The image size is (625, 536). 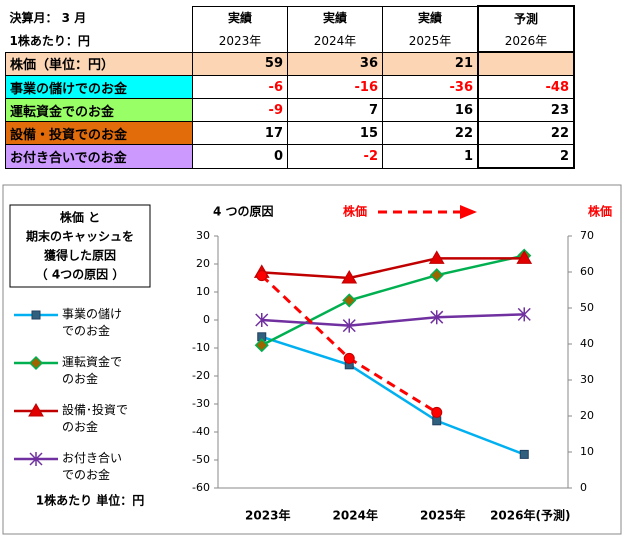 What do you see at coordinates (335, 156) in the screenshot?
I see `cell: -2` at bounding box center [335, 156].